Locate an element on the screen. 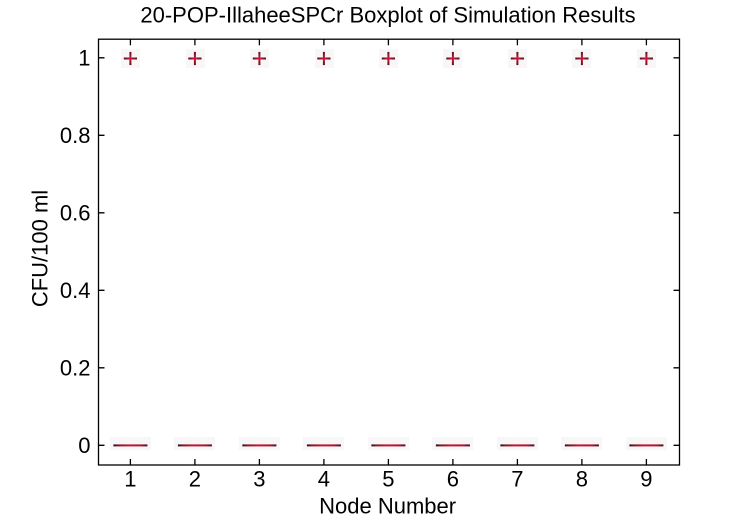 This screenshot has width=751, height=525. svg-text: 0.2 is located at coordinates (75, 367).